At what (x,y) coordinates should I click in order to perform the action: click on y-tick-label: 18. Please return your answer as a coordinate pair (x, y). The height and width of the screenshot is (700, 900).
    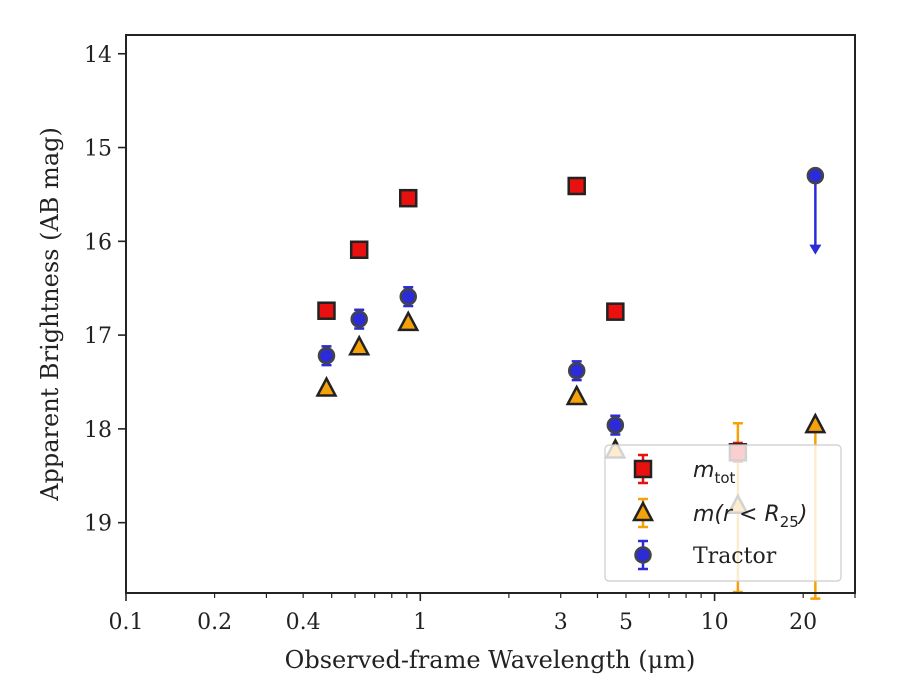
    Looking at the image, I should click on (98, 430).